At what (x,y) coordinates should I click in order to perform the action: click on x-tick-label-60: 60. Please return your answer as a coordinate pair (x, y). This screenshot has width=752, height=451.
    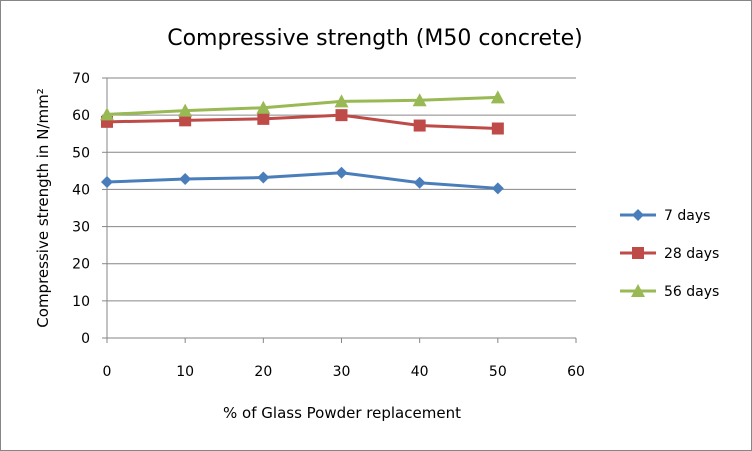
    Looking at the image, I should click on (576, 372).